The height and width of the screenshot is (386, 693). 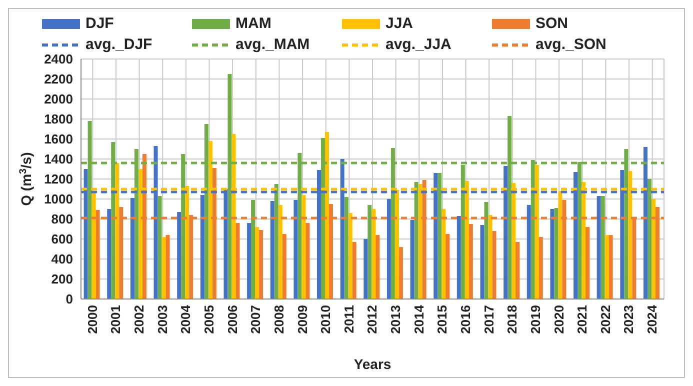 I want to click on x-tick-label: 2001, so click(x=116, y=319).